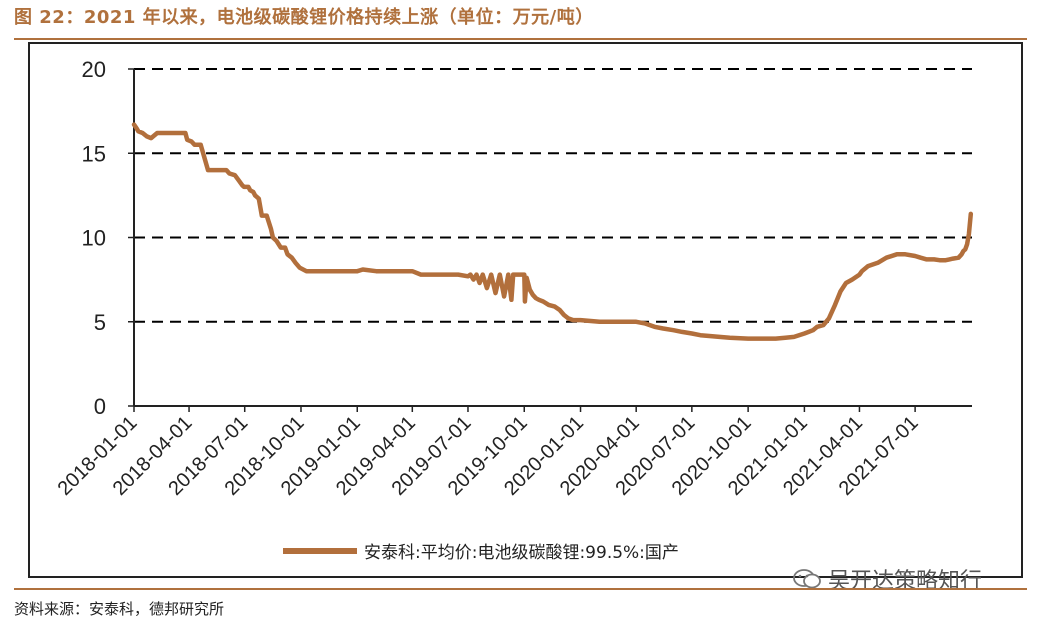  What do you see at coordinates (304, 17) in the screenshot?
I see `figure-title: 图 22：2021 年以来，电池级碳酸锂价格持续上涨（单位：万元/吨）` at bounding box center [304, 17].